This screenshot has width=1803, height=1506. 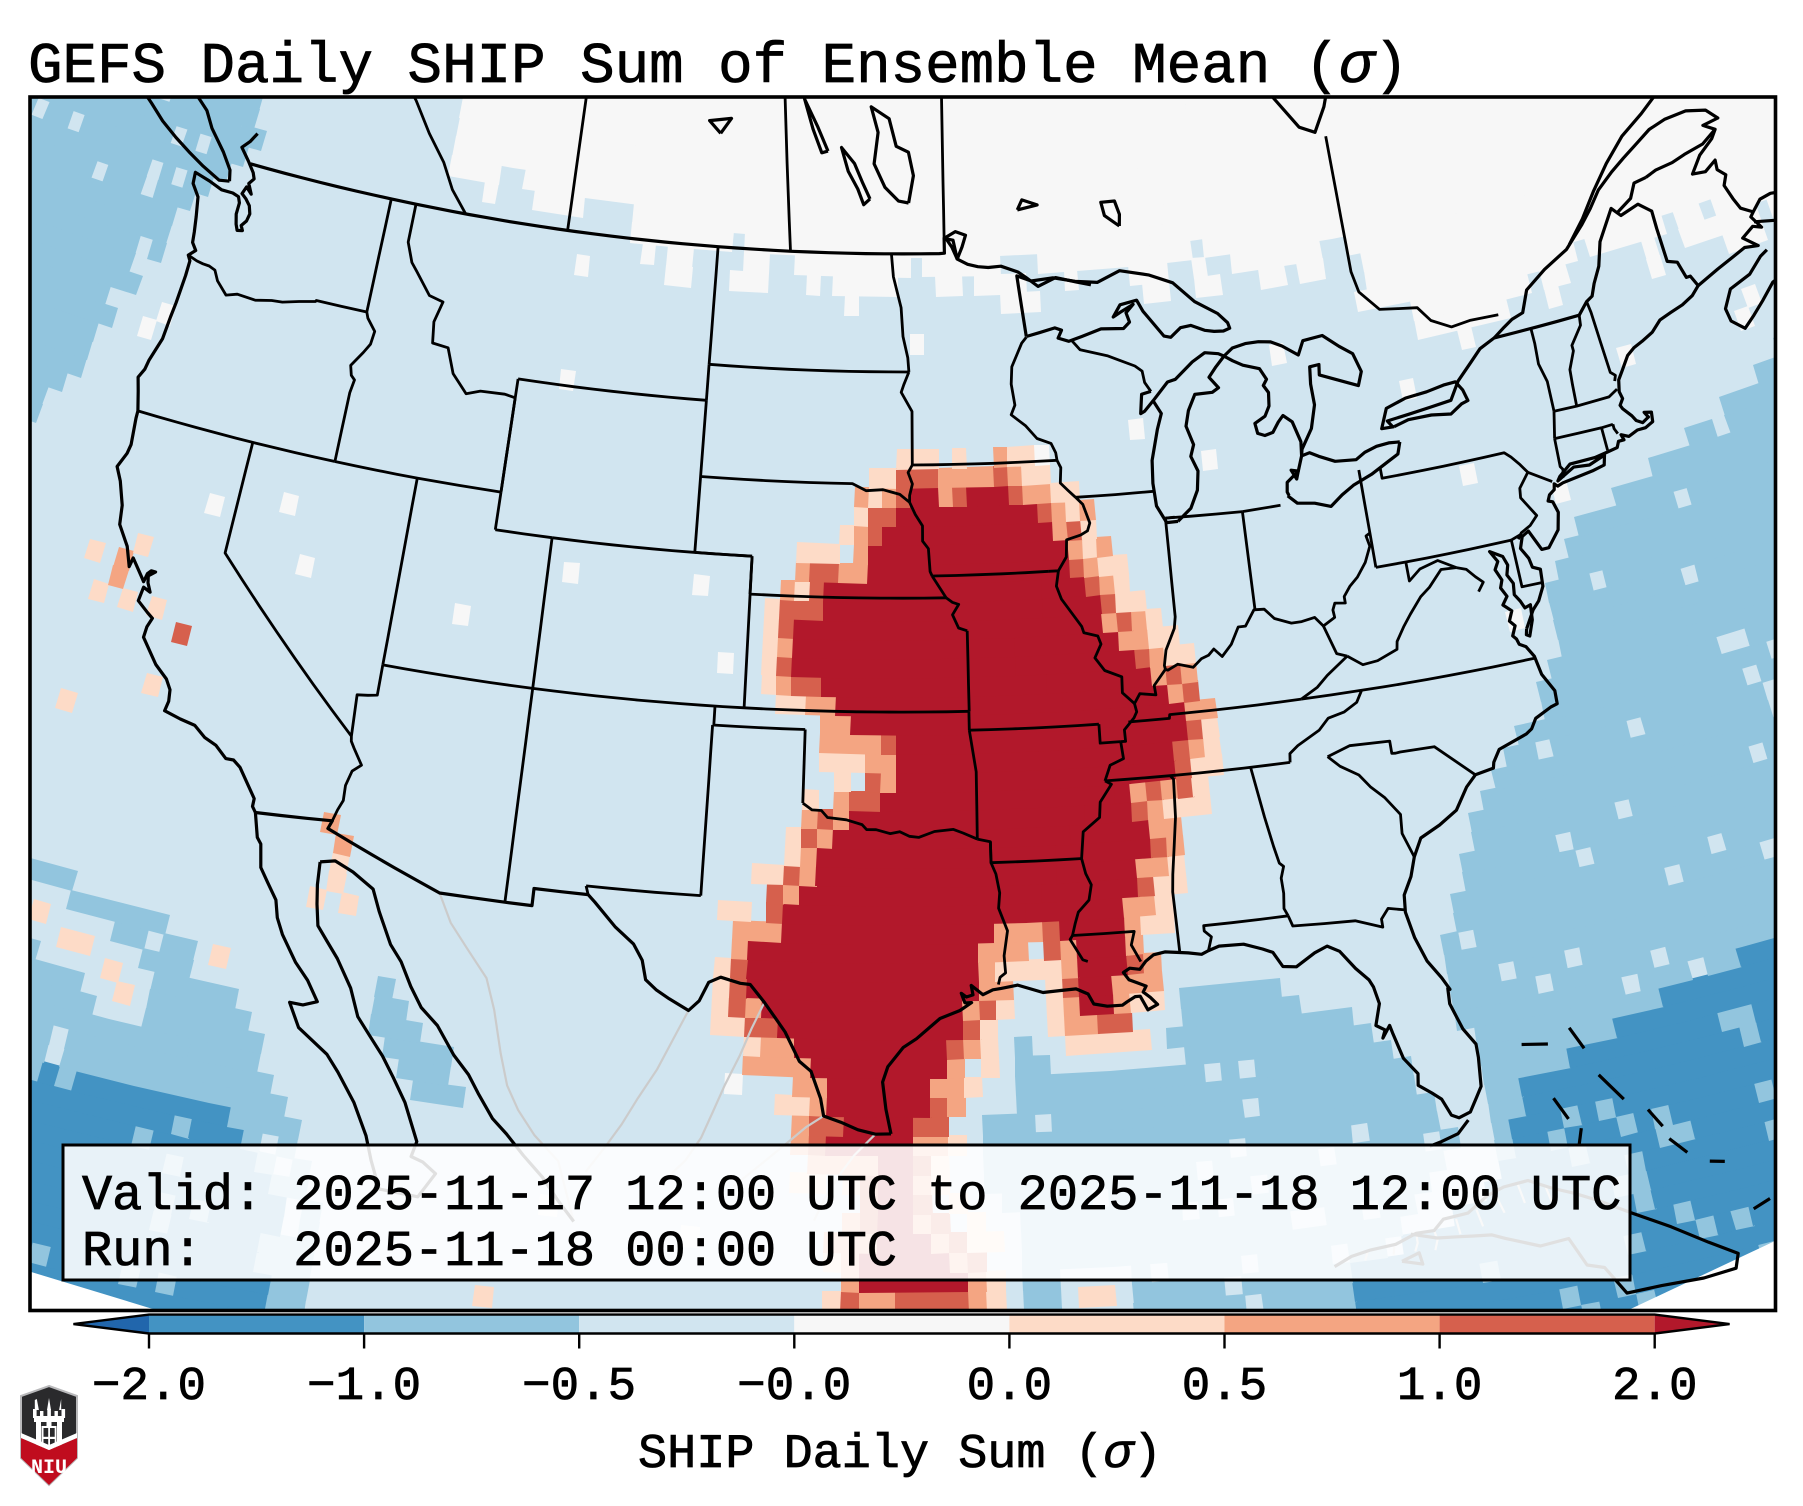 I want to click on svg-text: −1.0, so click(x=364, y=1387).